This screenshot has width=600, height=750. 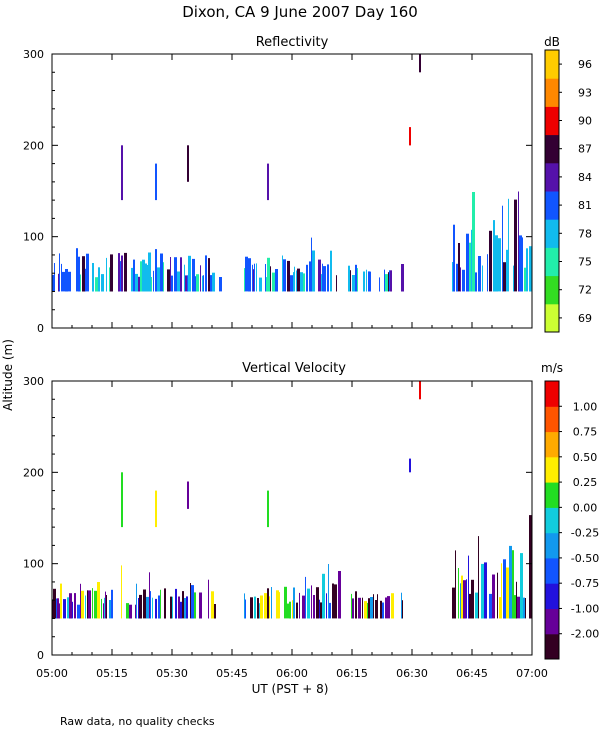 I want to click on colorbar-label: 0.25, so click(x=585, y=482).